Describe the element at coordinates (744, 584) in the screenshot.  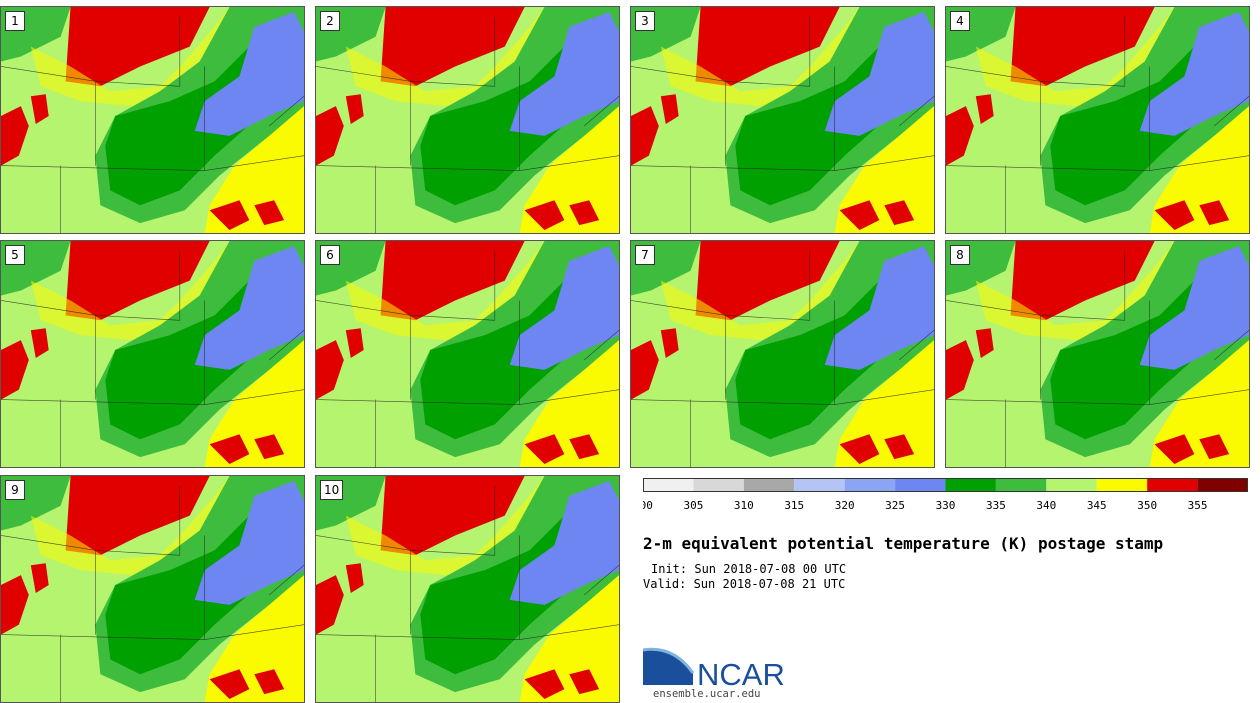
I see `valid-time: Valid: Sun 2018-07-08 21 UTC` at that location.